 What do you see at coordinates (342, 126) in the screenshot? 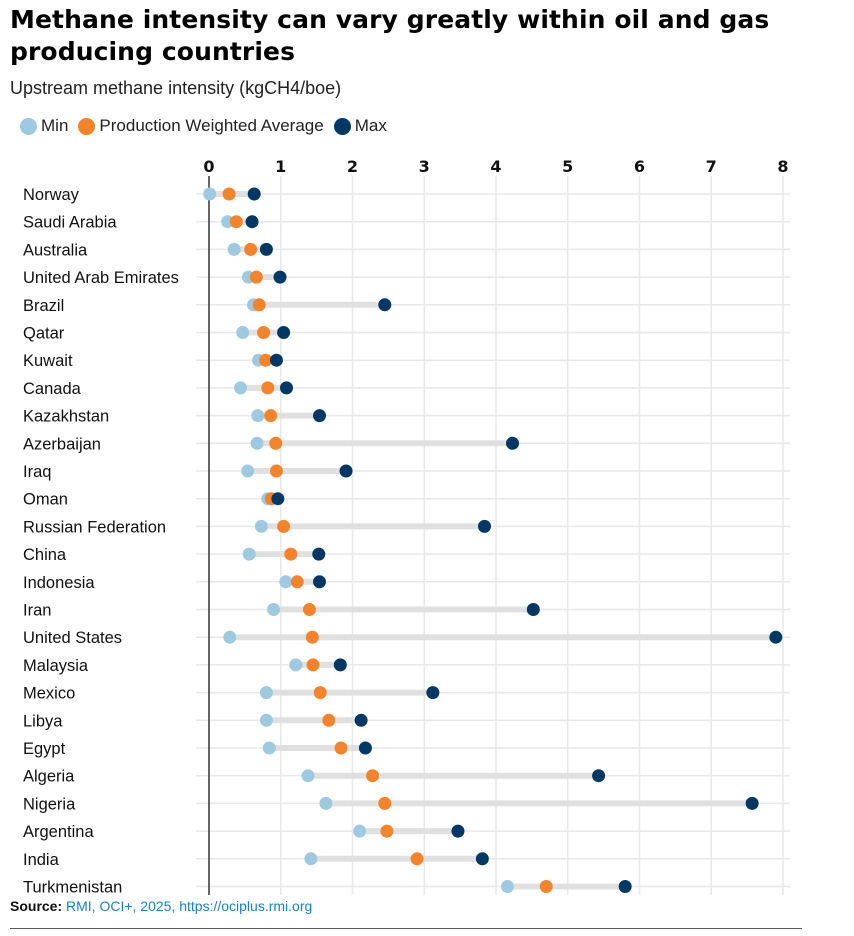
I see `legend-marker-max` at bounding box center [342, 126].